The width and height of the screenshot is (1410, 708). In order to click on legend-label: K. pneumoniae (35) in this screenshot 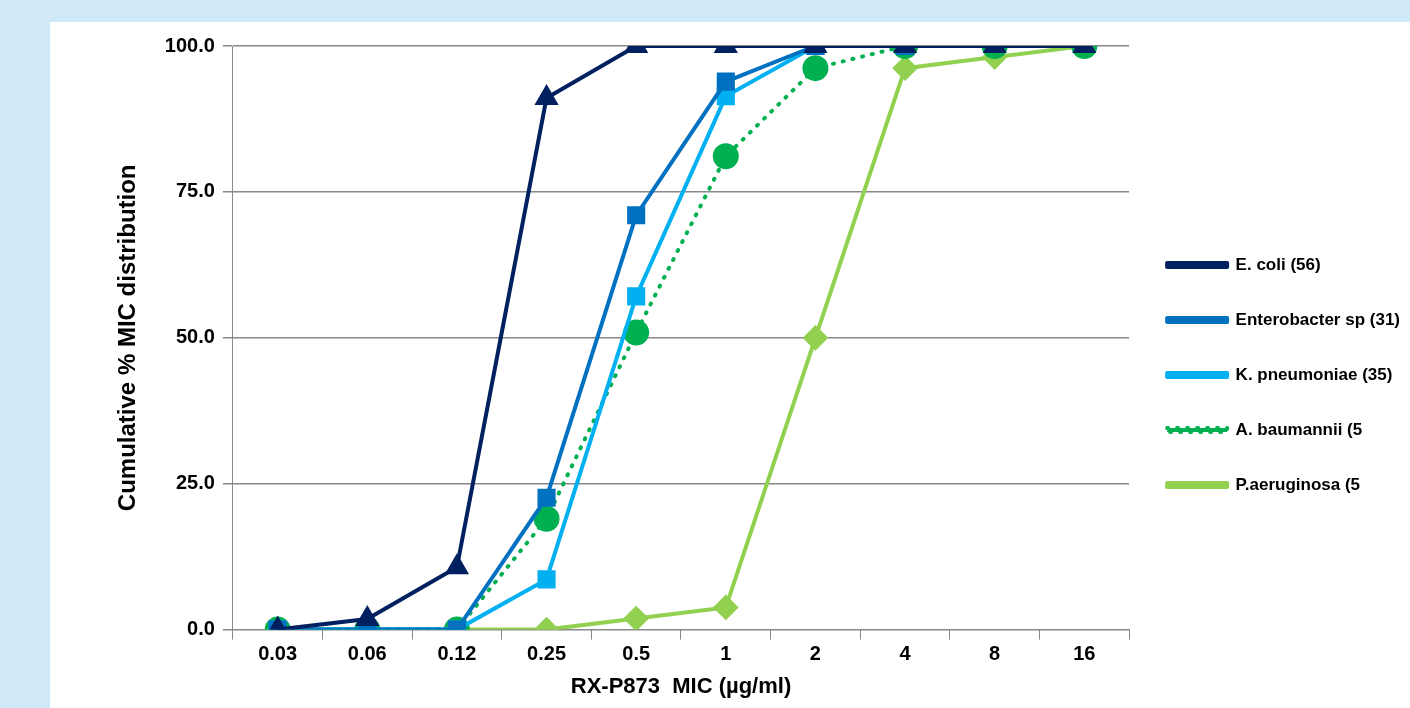, I will do `click(1314, 374)`.